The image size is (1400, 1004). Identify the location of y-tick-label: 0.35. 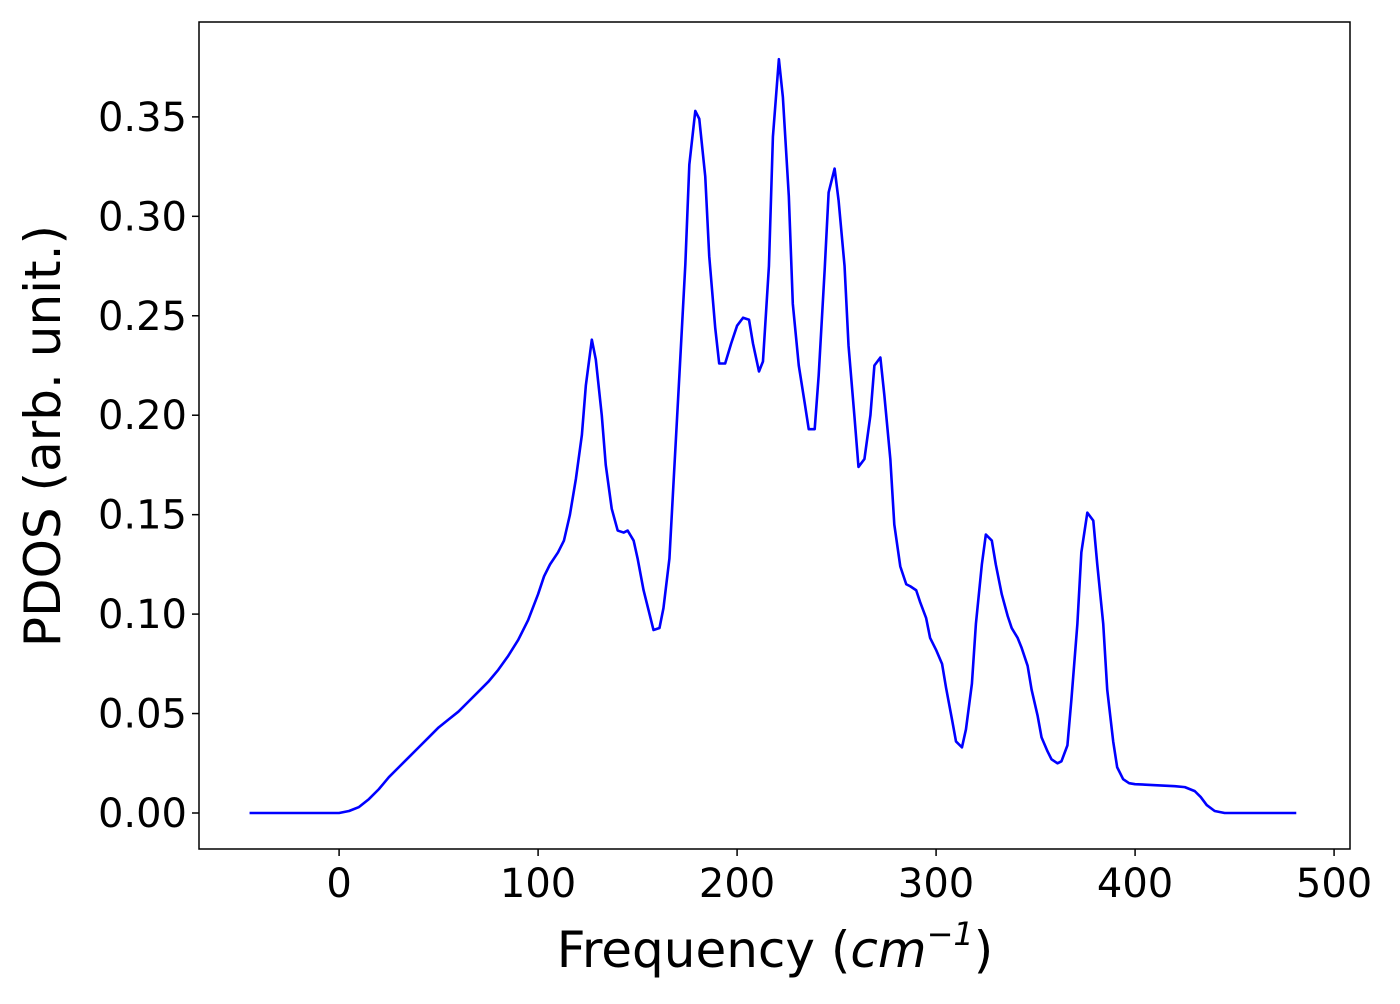
(142, 118).